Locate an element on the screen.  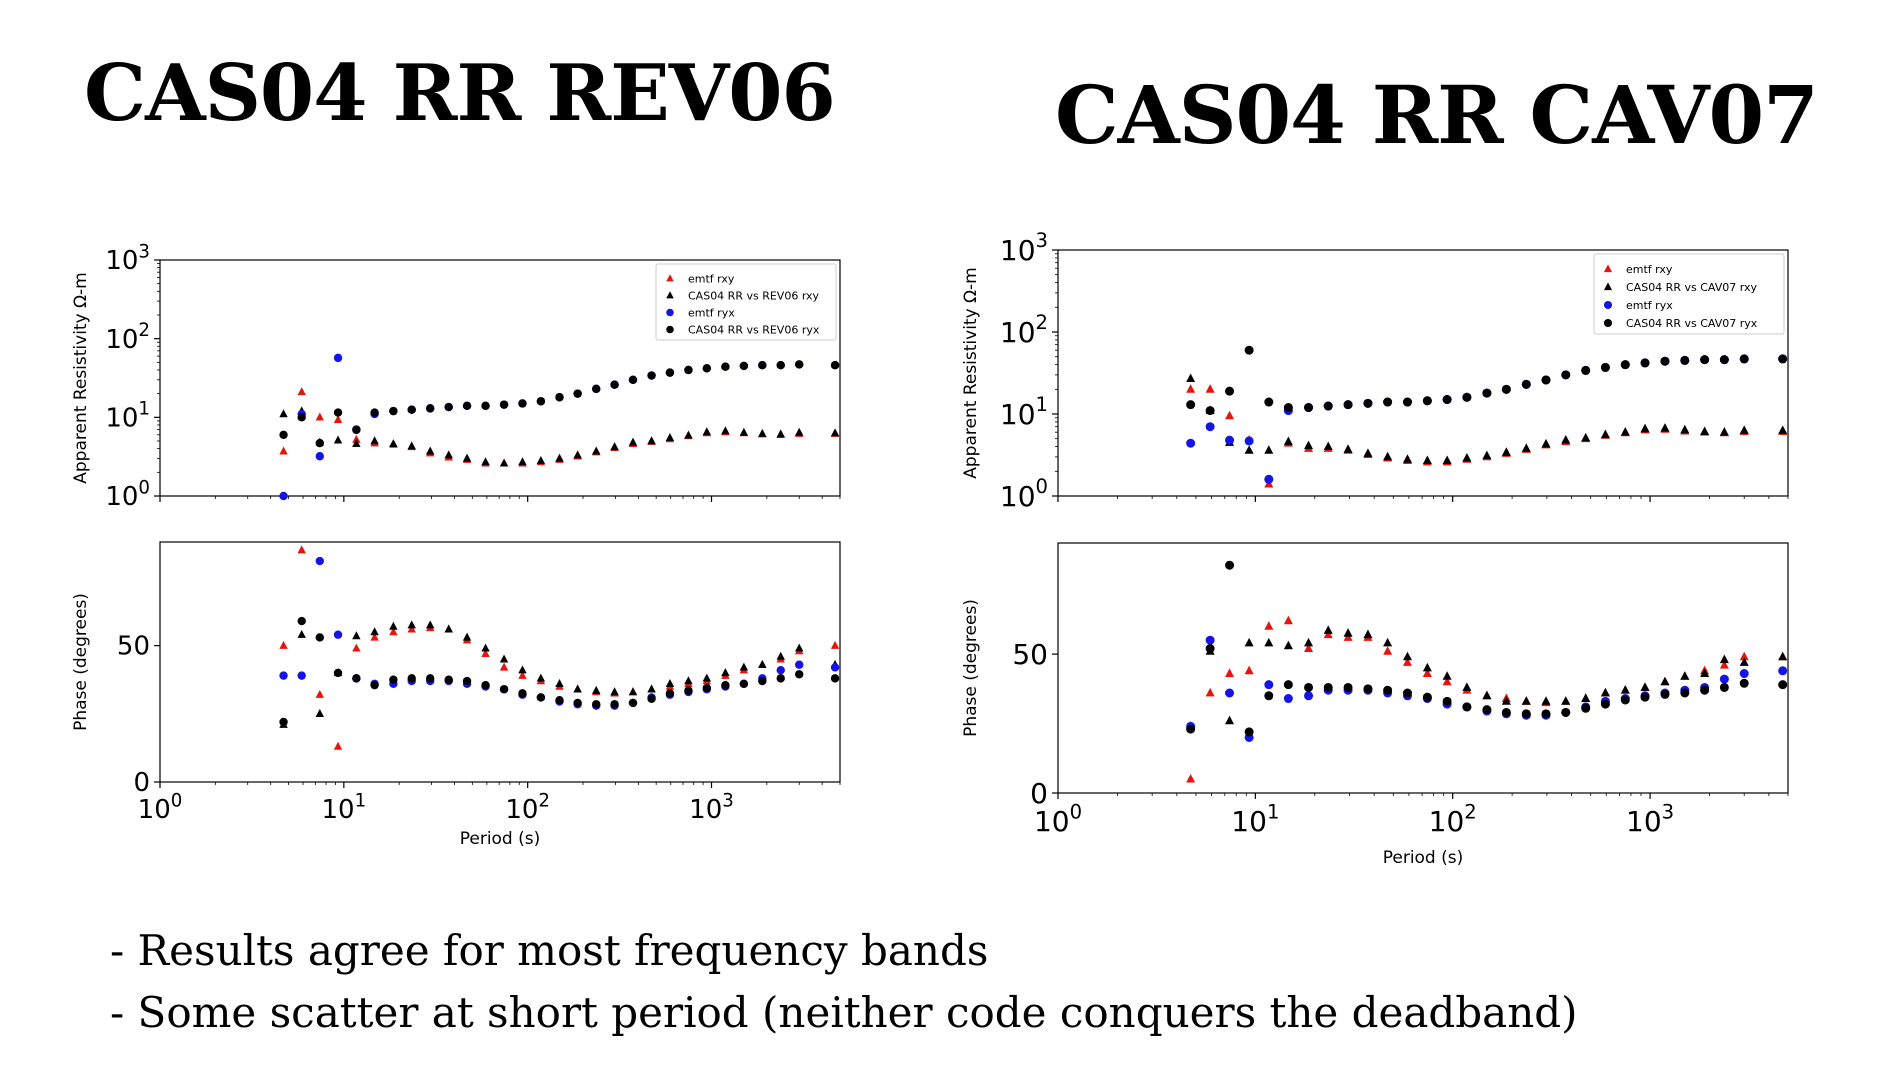
legend-label: CAS04 RR vs REV06 rxy is located at coordinates (754, 296).